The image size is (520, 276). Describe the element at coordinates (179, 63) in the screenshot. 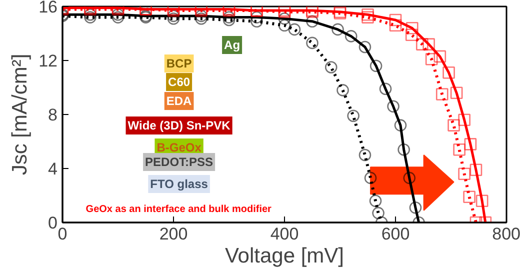

I see `annotation: BCP` at that location.